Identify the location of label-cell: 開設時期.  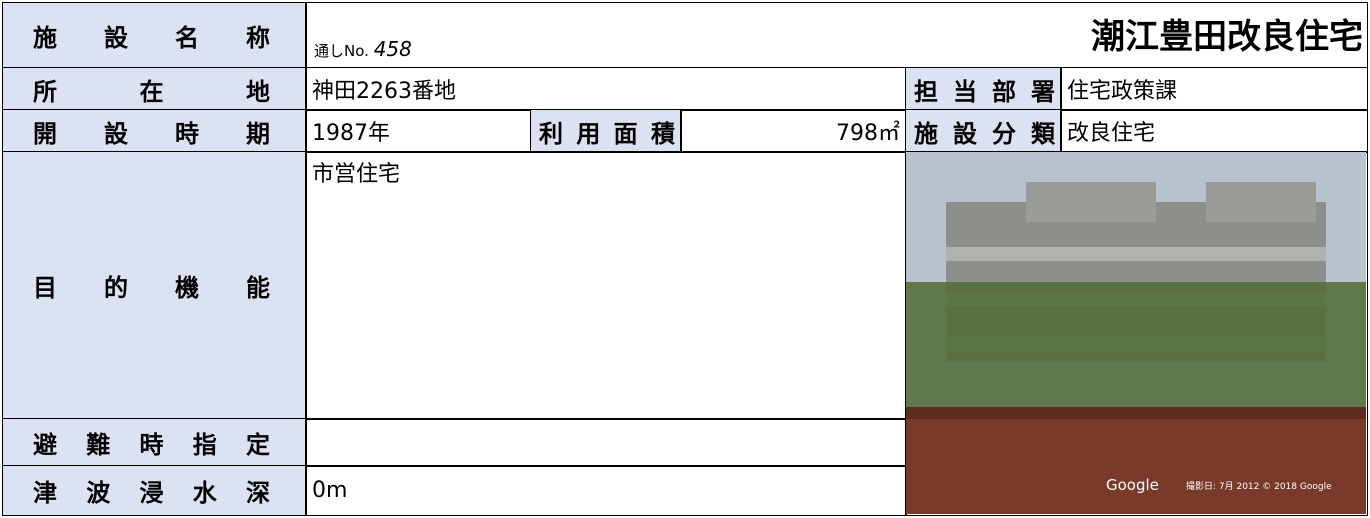
(154, 131).